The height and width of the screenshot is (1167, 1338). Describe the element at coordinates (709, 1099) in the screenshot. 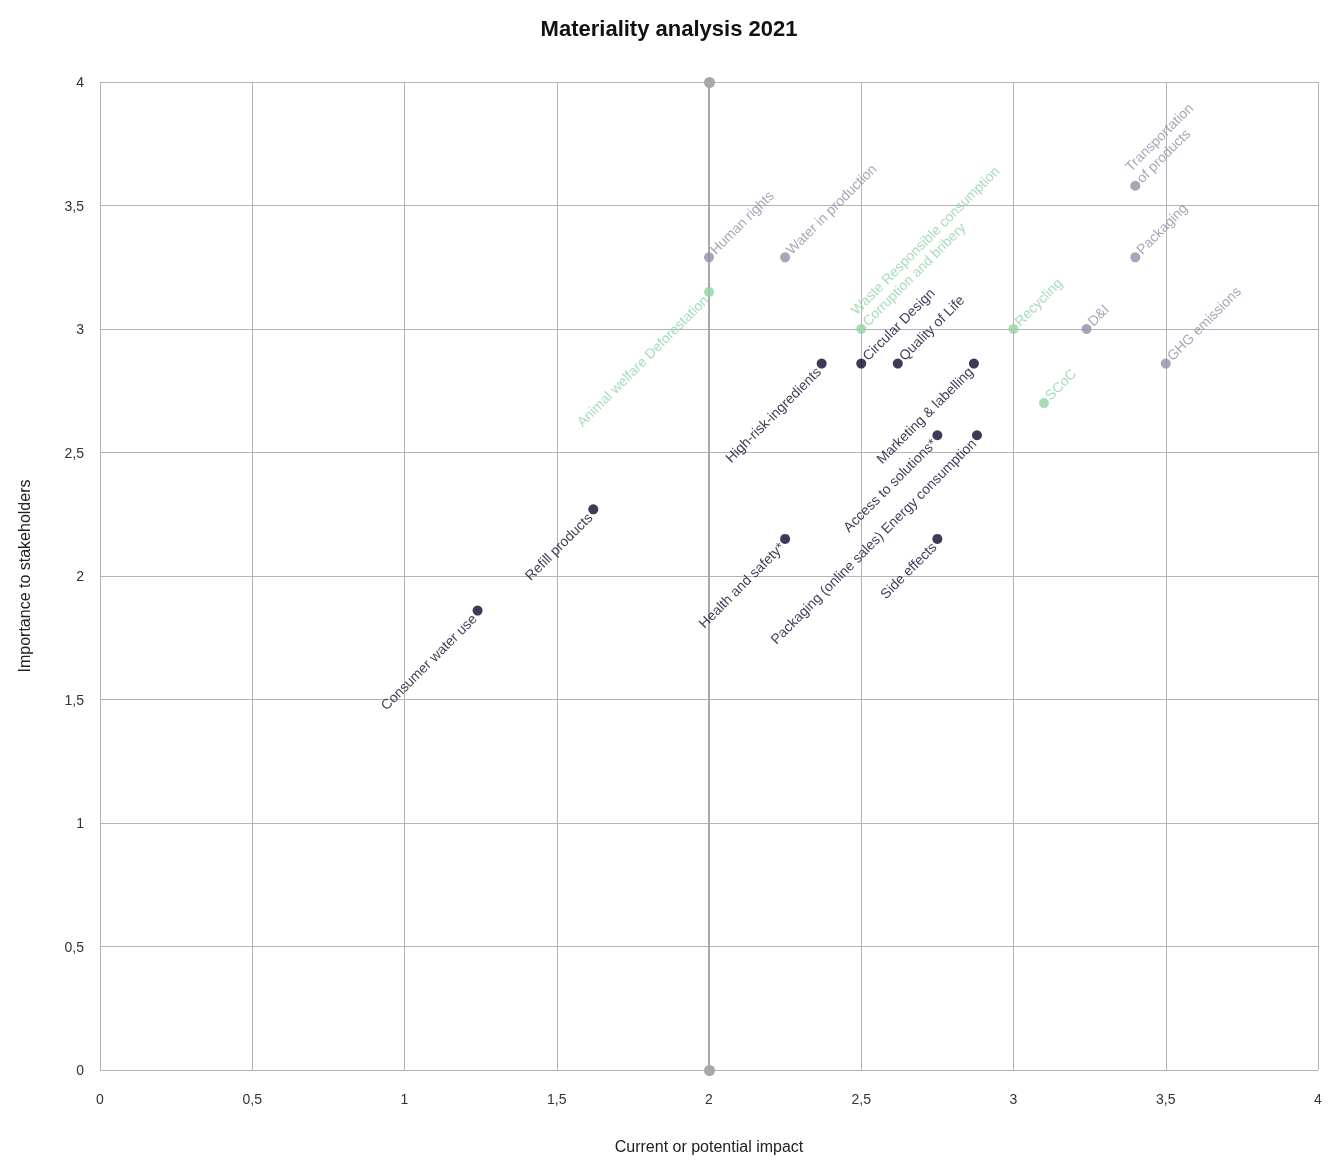

I see `x-tick-label: 2` at that location.